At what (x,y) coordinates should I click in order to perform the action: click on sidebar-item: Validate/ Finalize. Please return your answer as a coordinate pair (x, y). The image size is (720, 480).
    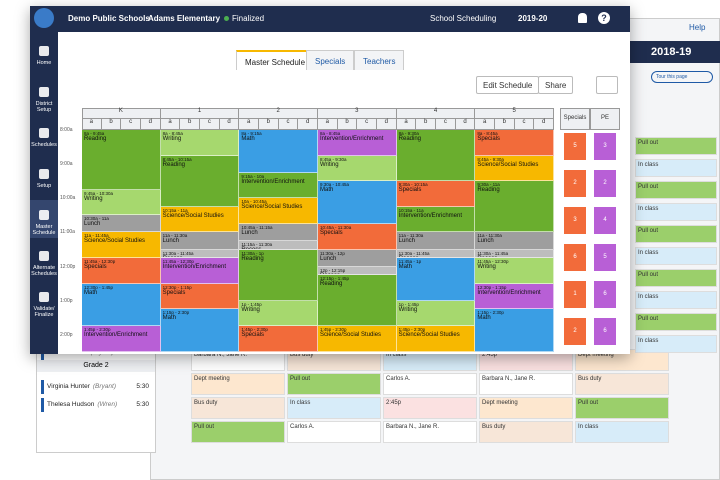
    Looking at the image, I should click on (44, 301).